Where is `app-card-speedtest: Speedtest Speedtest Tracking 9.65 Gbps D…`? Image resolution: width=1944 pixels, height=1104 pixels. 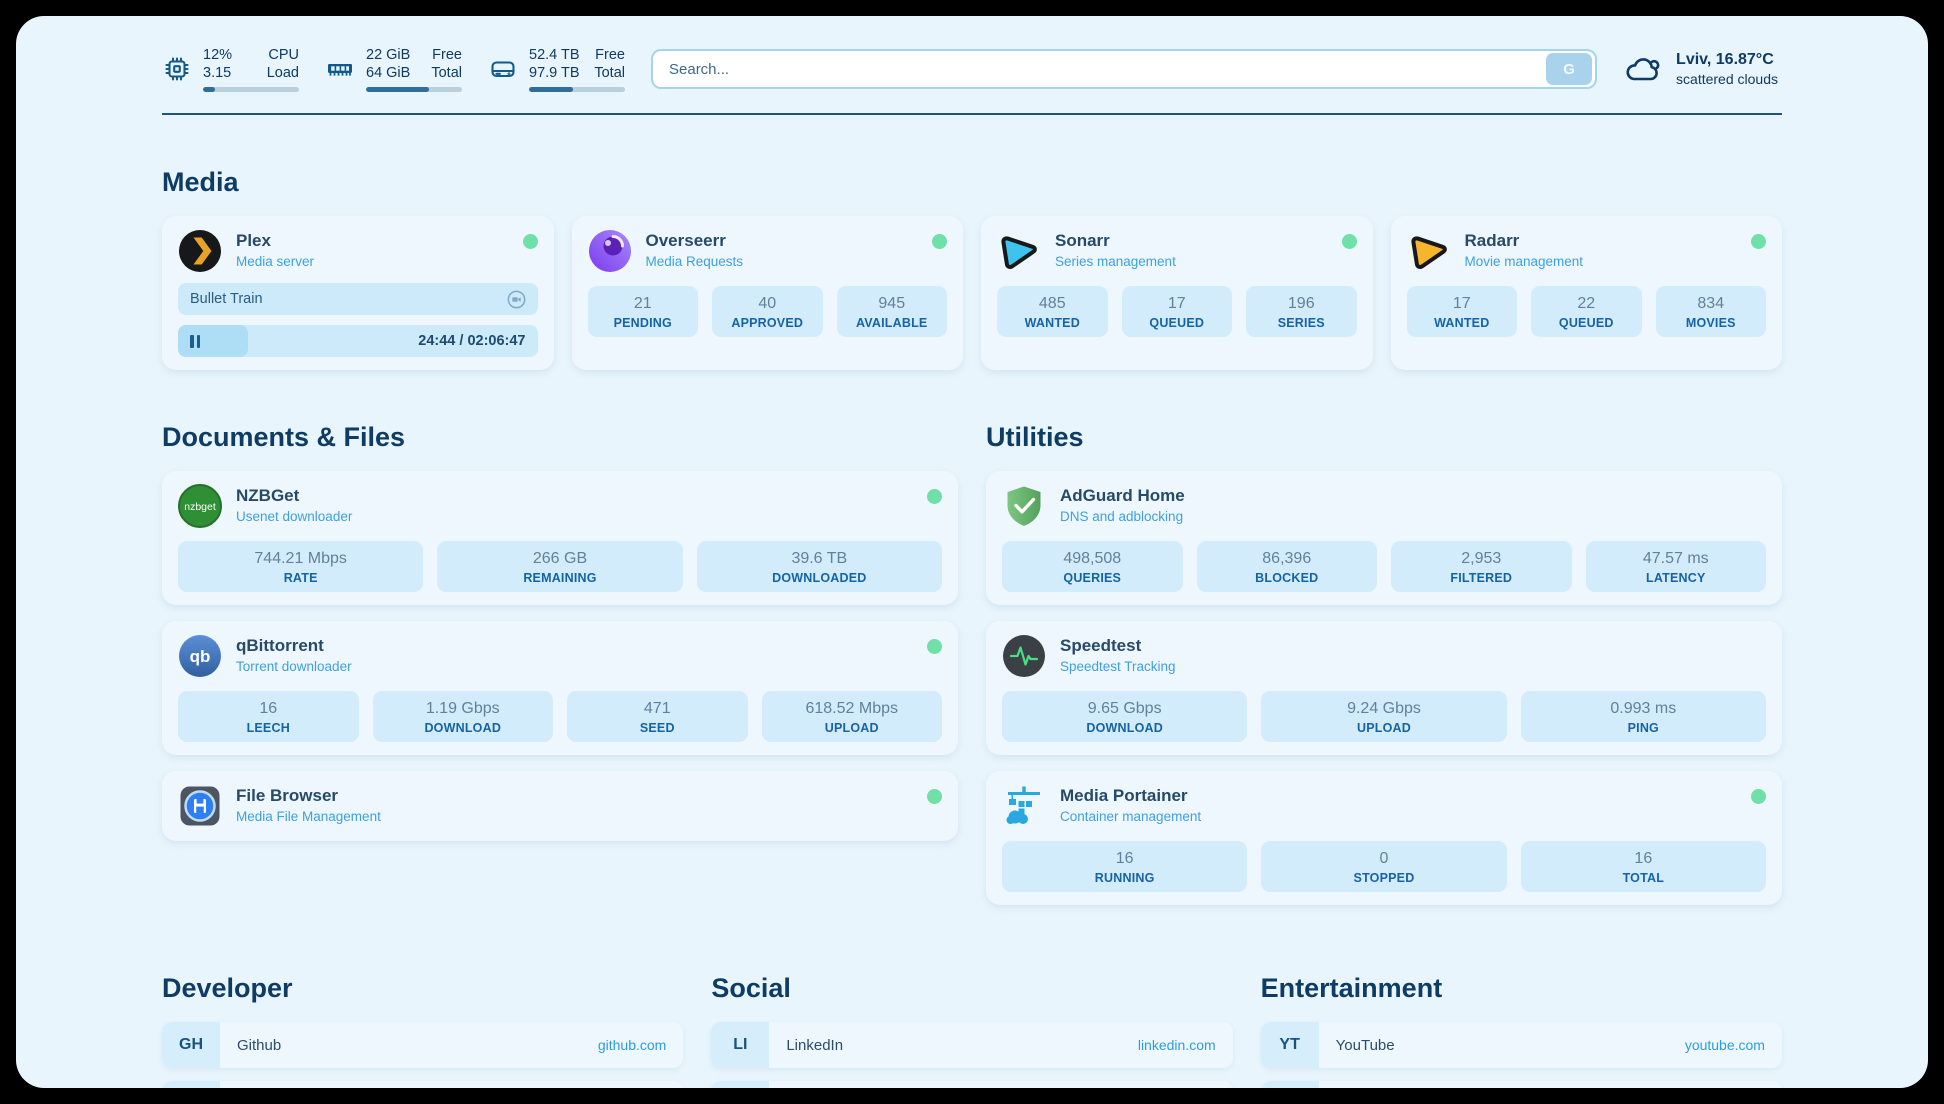
app-card-speedtest: Speedtest Speedtest Tracking 9.65 Gbps D… is located at coordinates (1384, 688).